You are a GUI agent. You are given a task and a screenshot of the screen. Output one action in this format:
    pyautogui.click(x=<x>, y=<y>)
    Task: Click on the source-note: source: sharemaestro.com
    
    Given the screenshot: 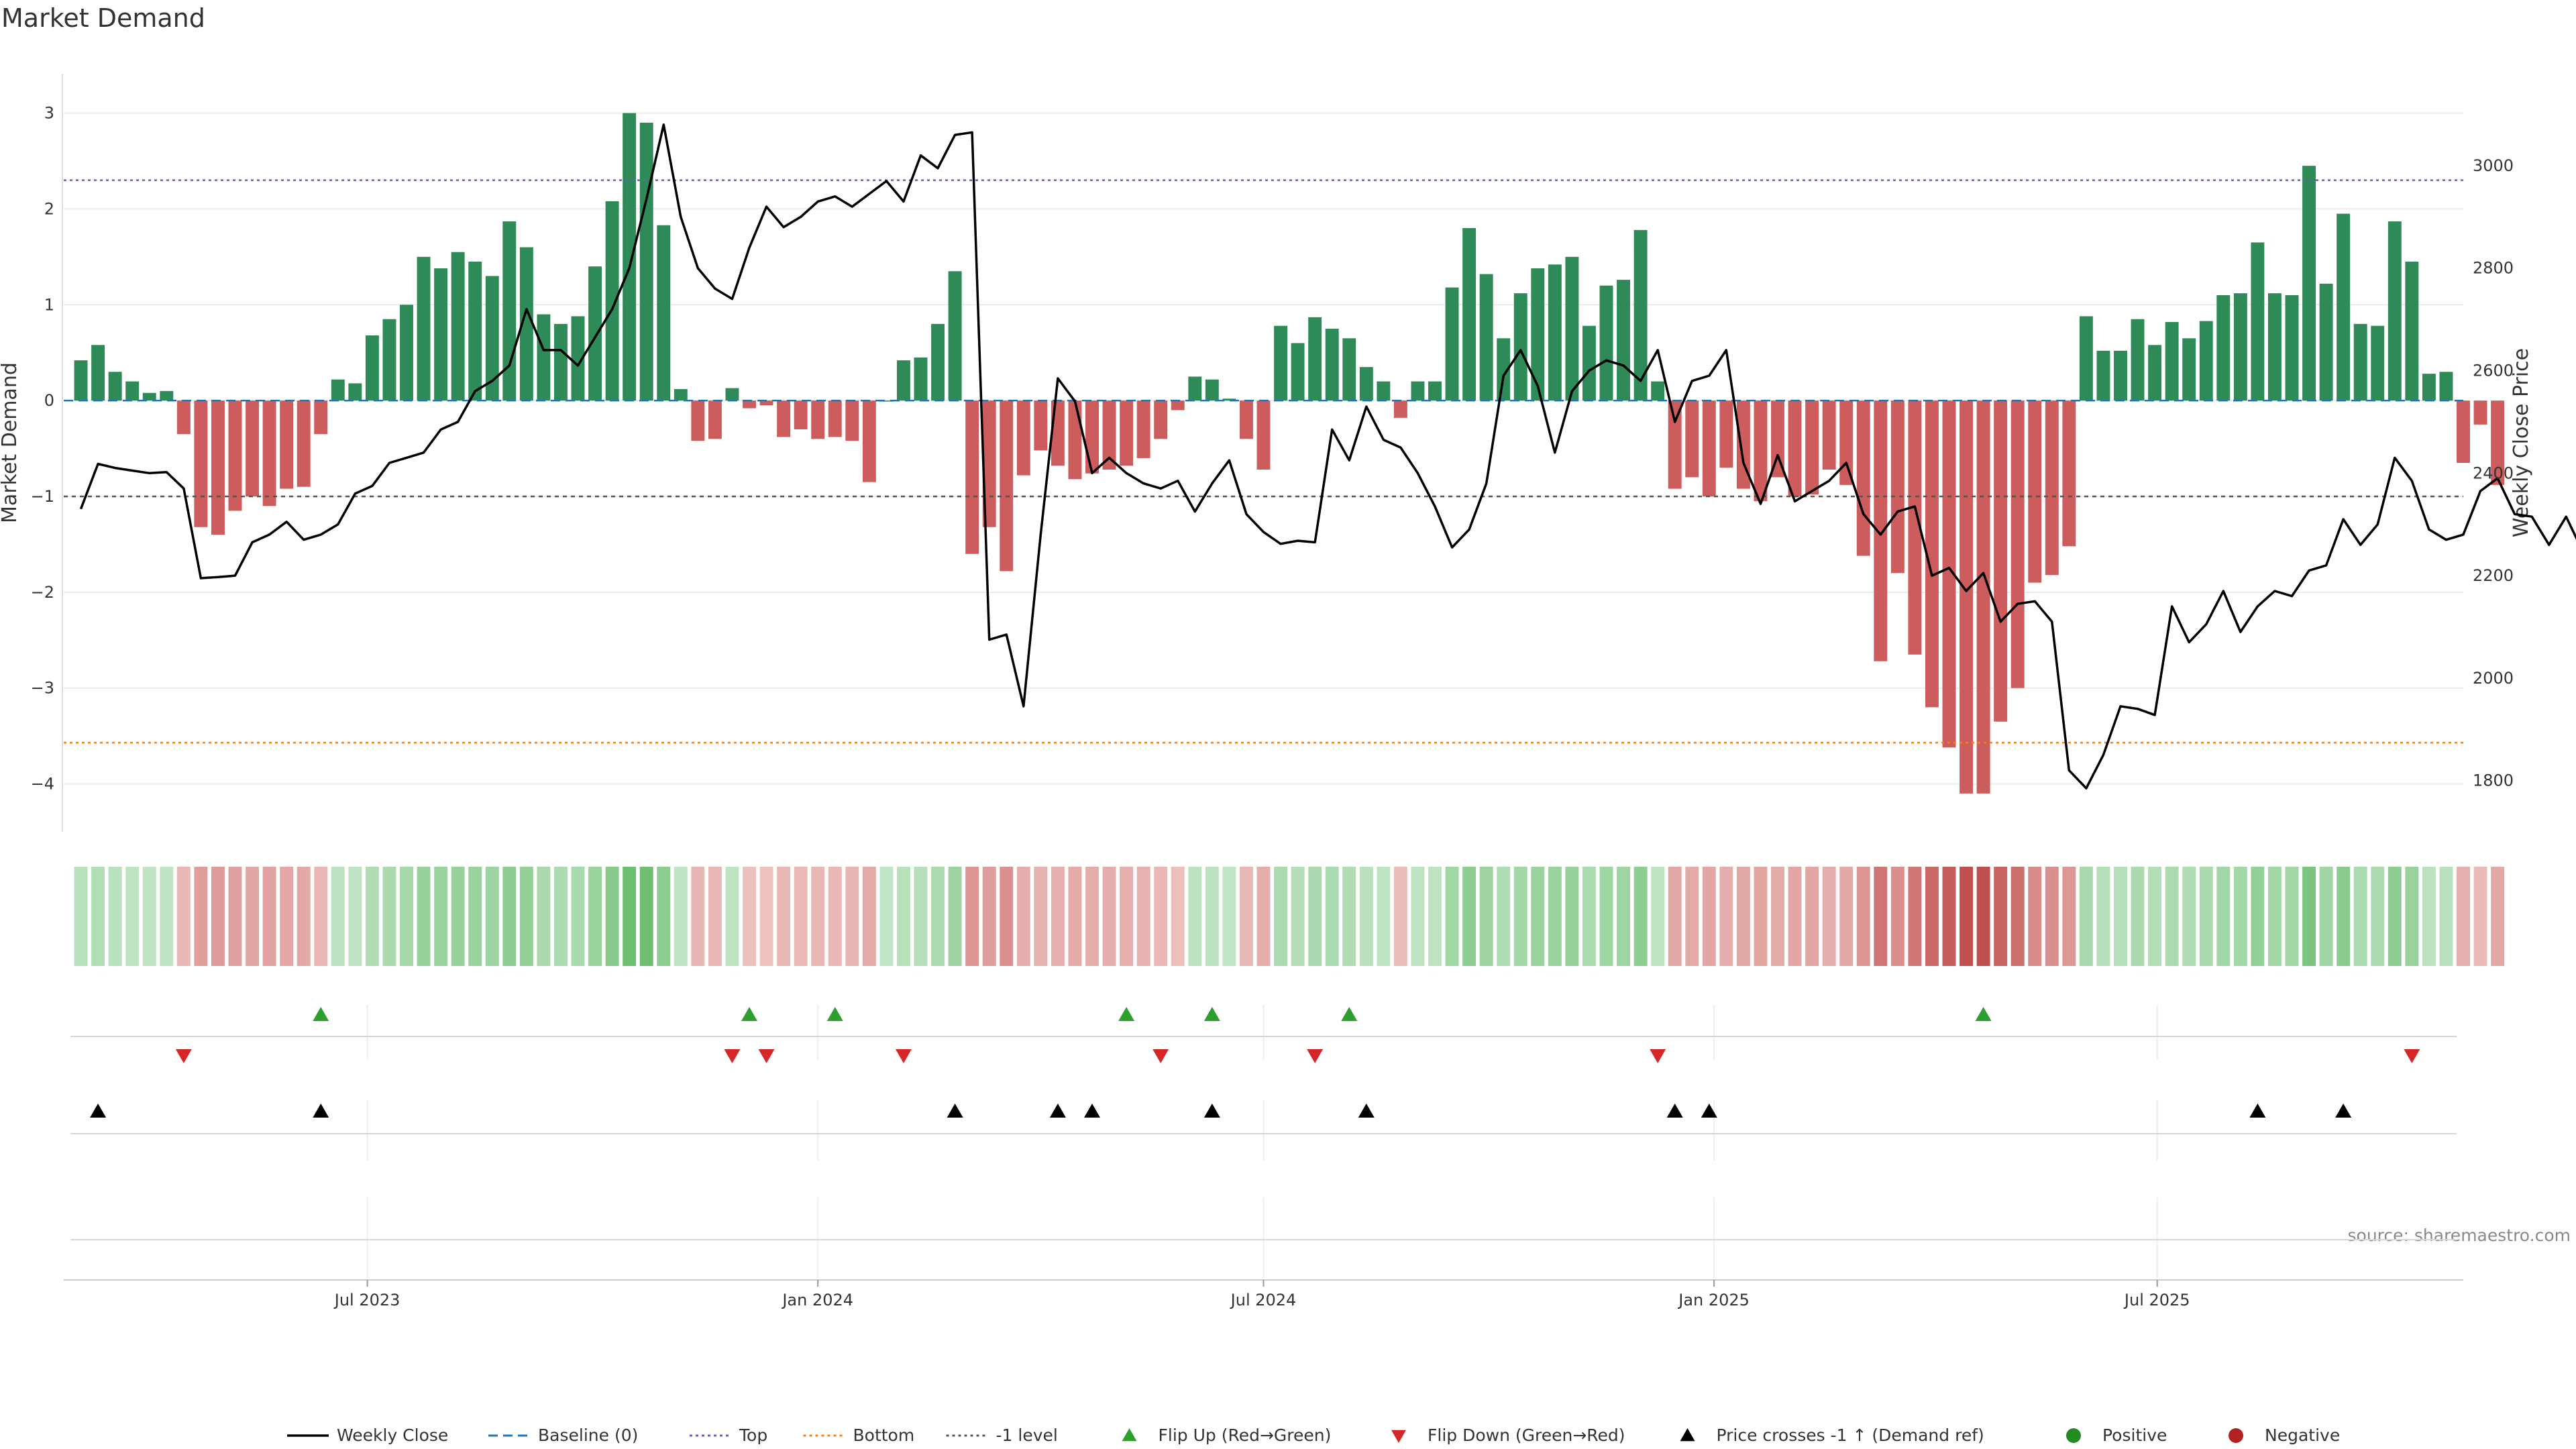 What is the action you would take?
    pyautogui.click(x=2459, y=1235)
    